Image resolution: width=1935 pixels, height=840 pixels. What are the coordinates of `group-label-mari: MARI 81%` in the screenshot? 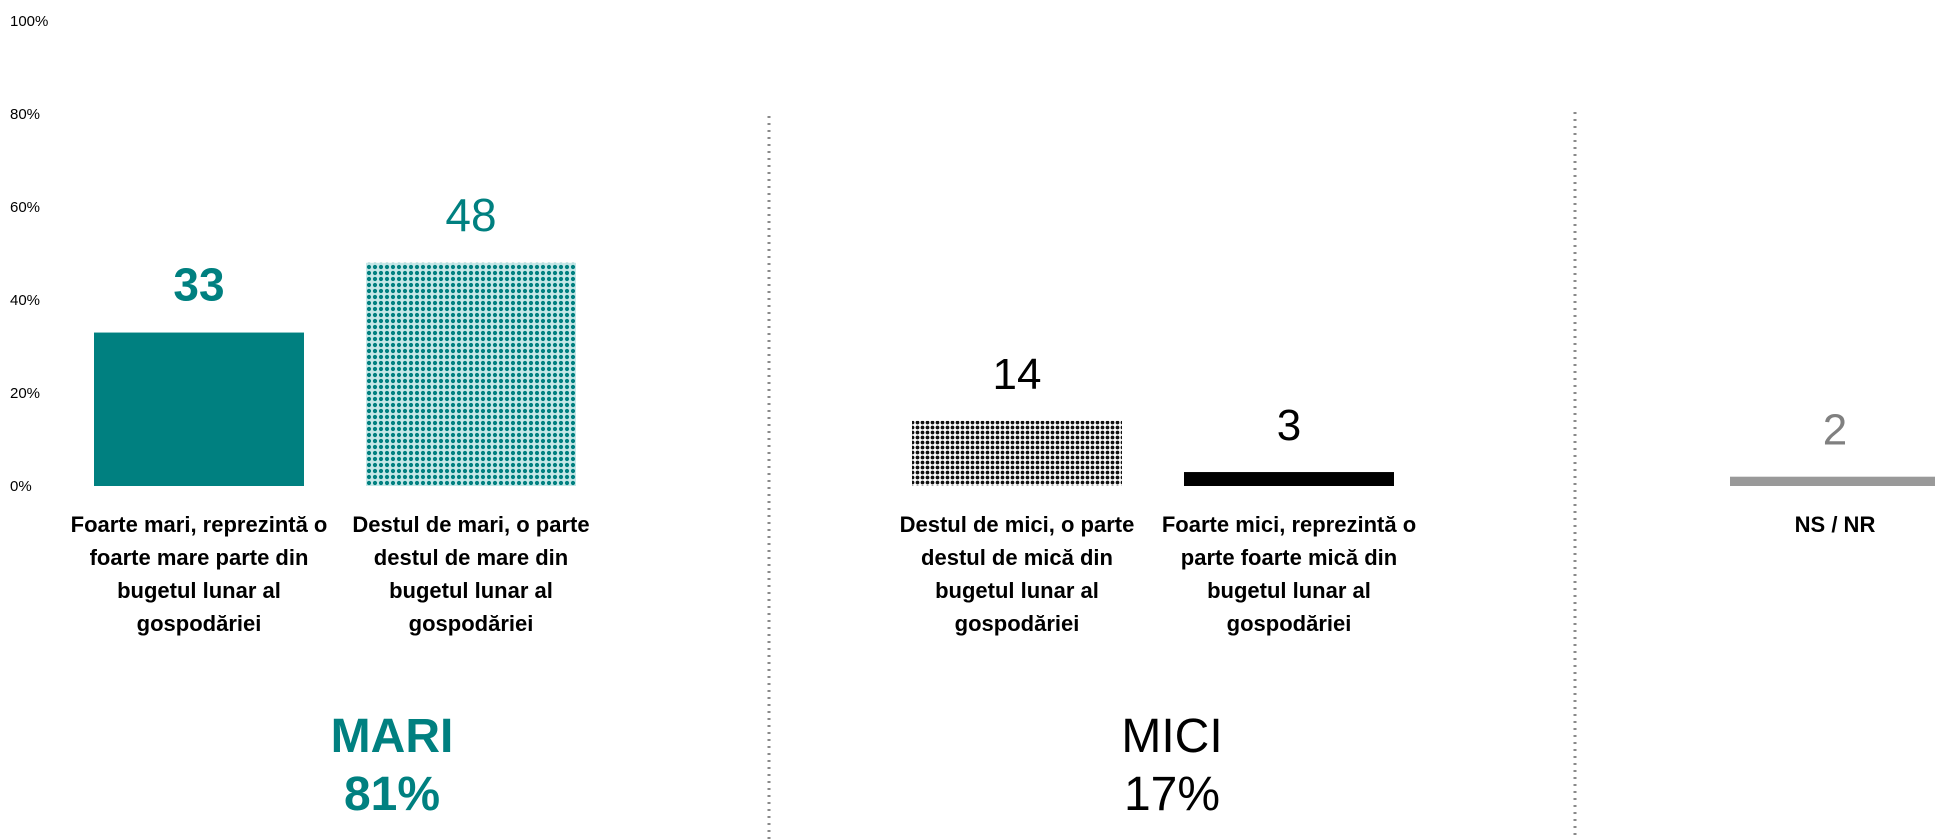 It's located at (392, 766).